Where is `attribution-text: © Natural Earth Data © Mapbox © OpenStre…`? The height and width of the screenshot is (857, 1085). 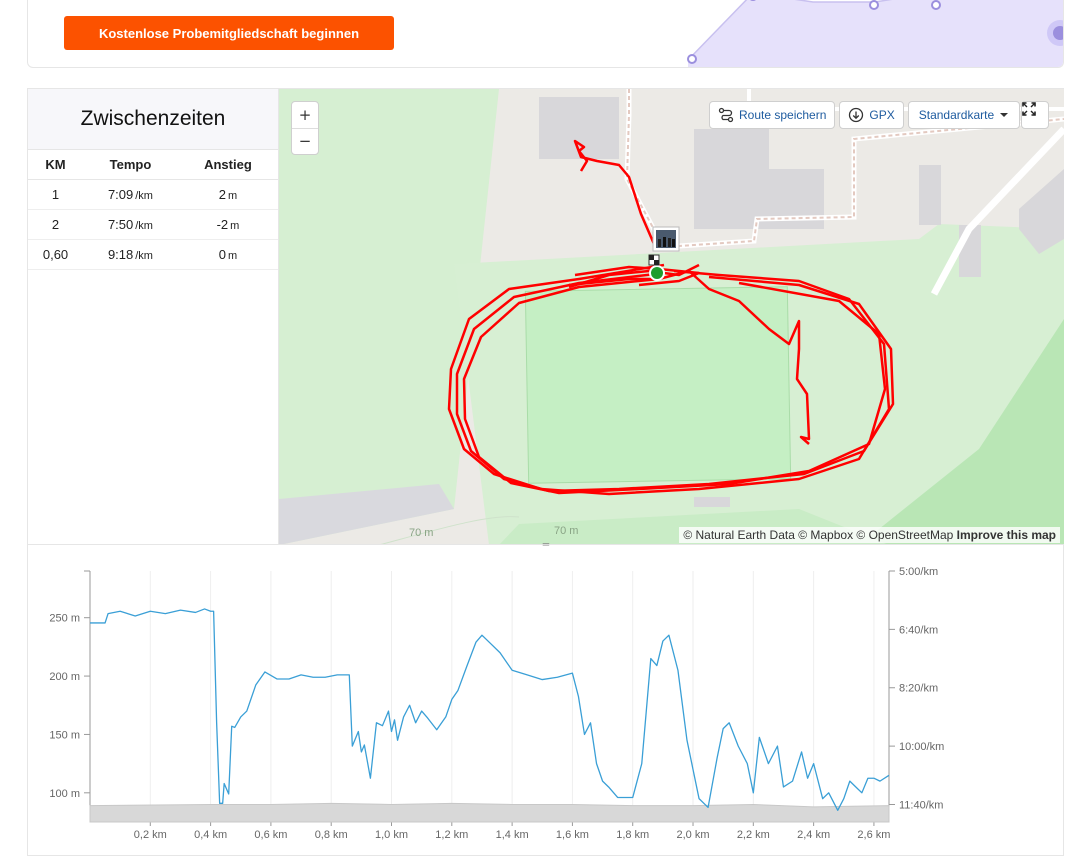
attribution-text: © Natural Earth Data © Mapbox © OpenStre… is located at coordinates (818, 535).